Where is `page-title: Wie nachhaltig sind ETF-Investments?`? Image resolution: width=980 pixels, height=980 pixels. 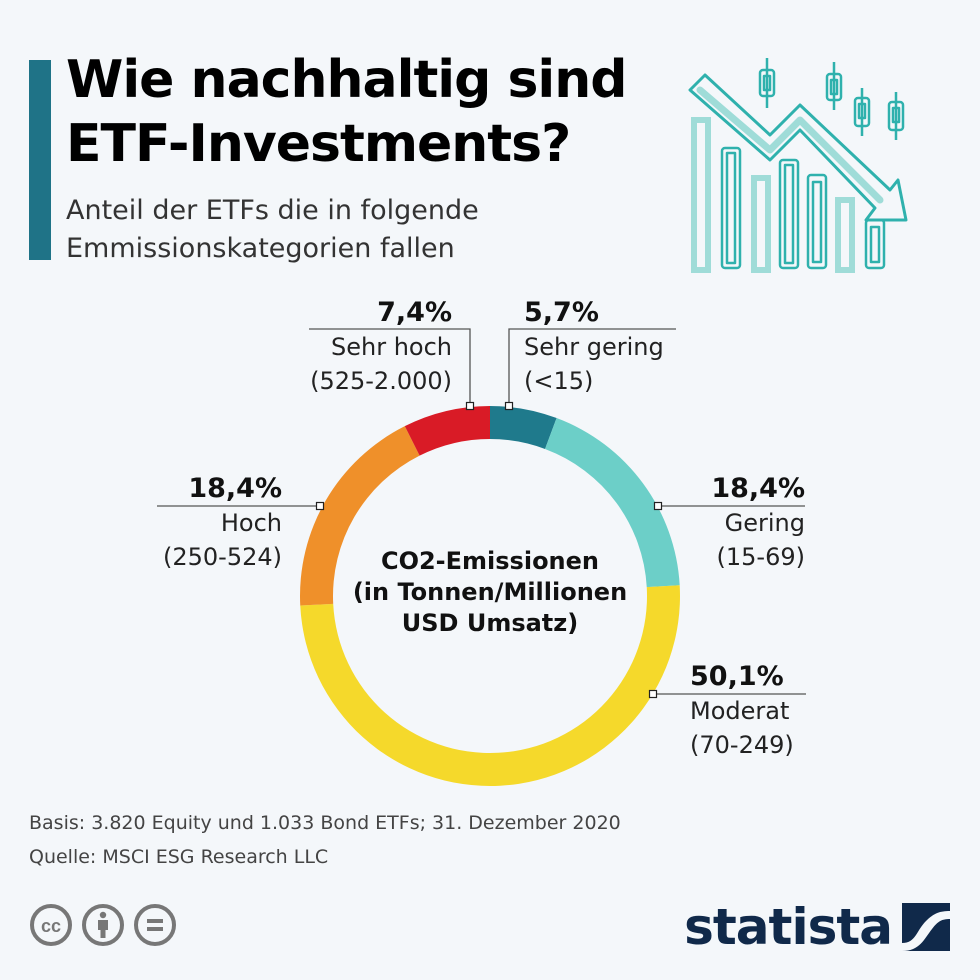 page-title: Wie nachhaltig sind ETF-Investments? is located at coordinates (346, 112).